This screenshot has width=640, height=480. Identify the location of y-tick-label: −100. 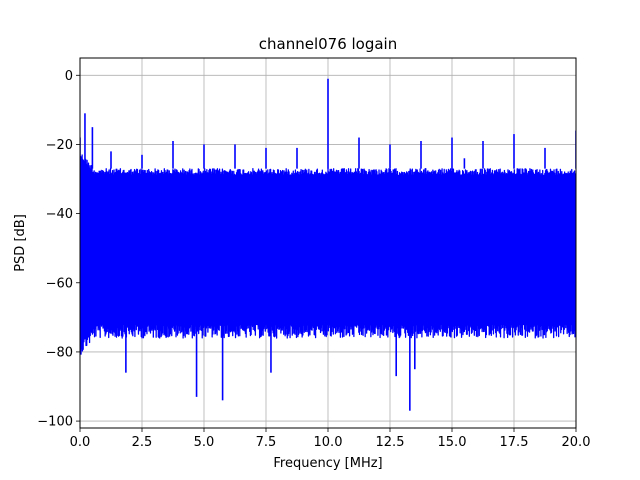
(55, 422).